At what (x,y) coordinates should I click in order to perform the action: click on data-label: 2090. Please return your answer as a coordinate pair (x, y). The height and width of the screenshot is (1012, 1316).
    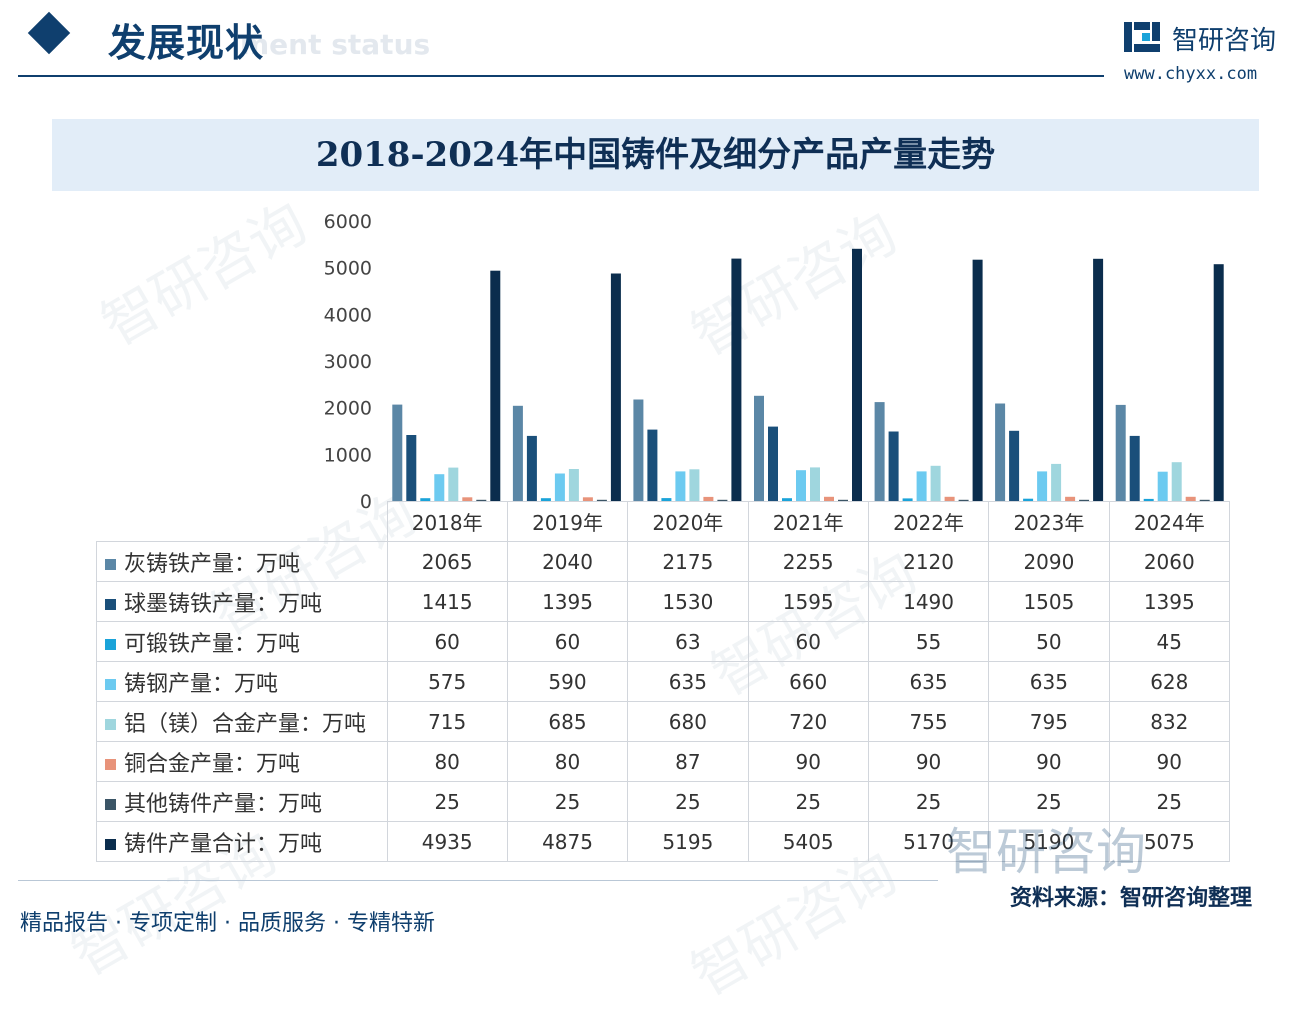
    Looking at the image, I should click on (1049, 561).